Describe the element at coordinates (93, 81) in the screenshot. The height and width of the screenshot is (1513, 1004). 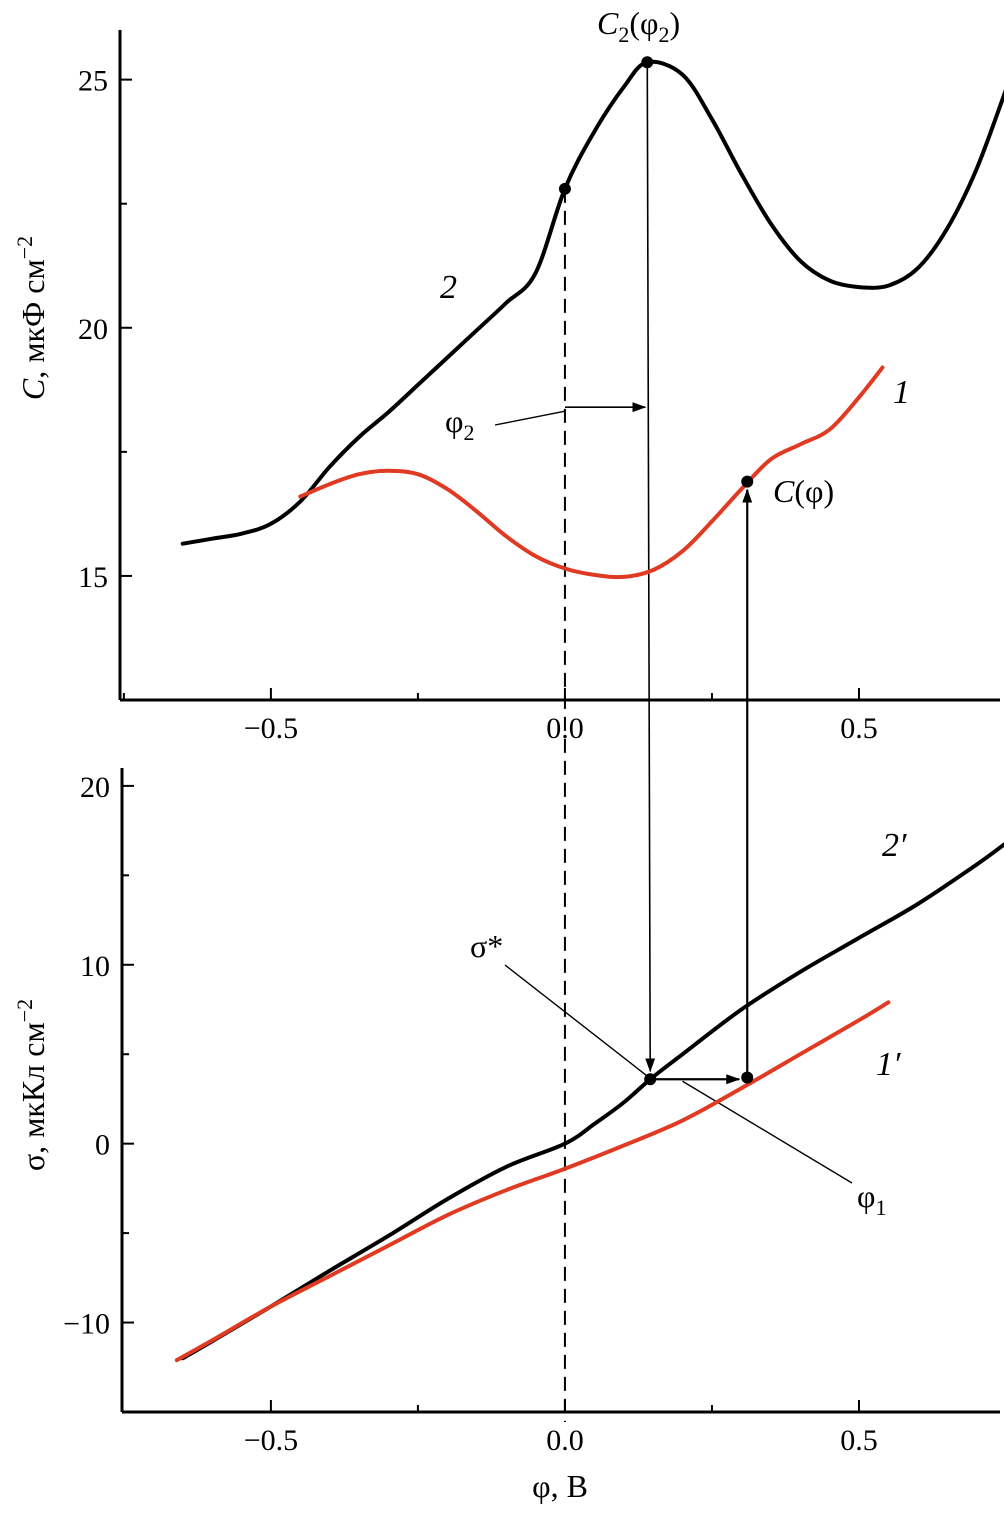
I see `top-y-tick-label: 25` at that location.